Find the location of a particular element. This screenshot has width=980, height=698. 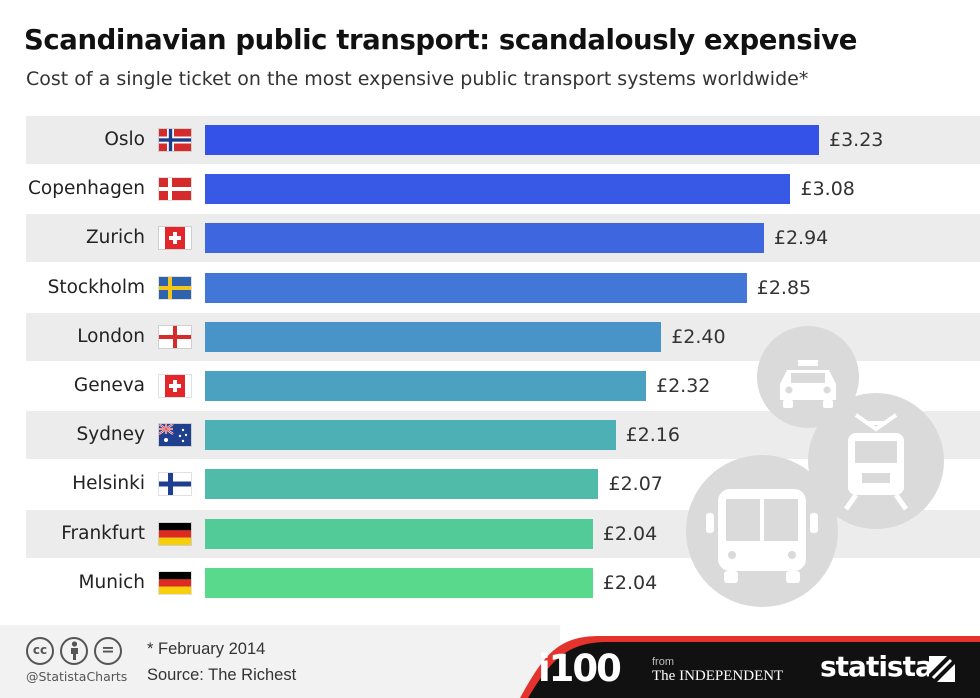

category-label: Frankfurt is located at coordinates (103, 533).